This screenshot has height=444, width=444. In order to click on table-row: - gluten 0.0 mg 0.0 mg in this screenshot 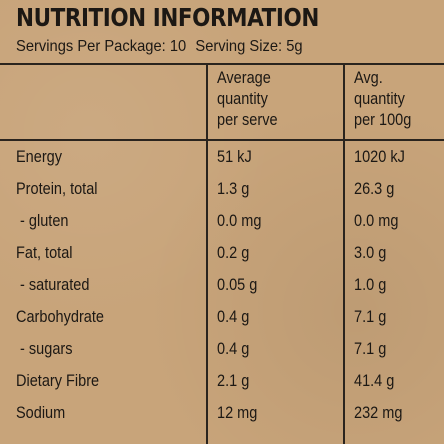, I will do `click(222, 221)`.